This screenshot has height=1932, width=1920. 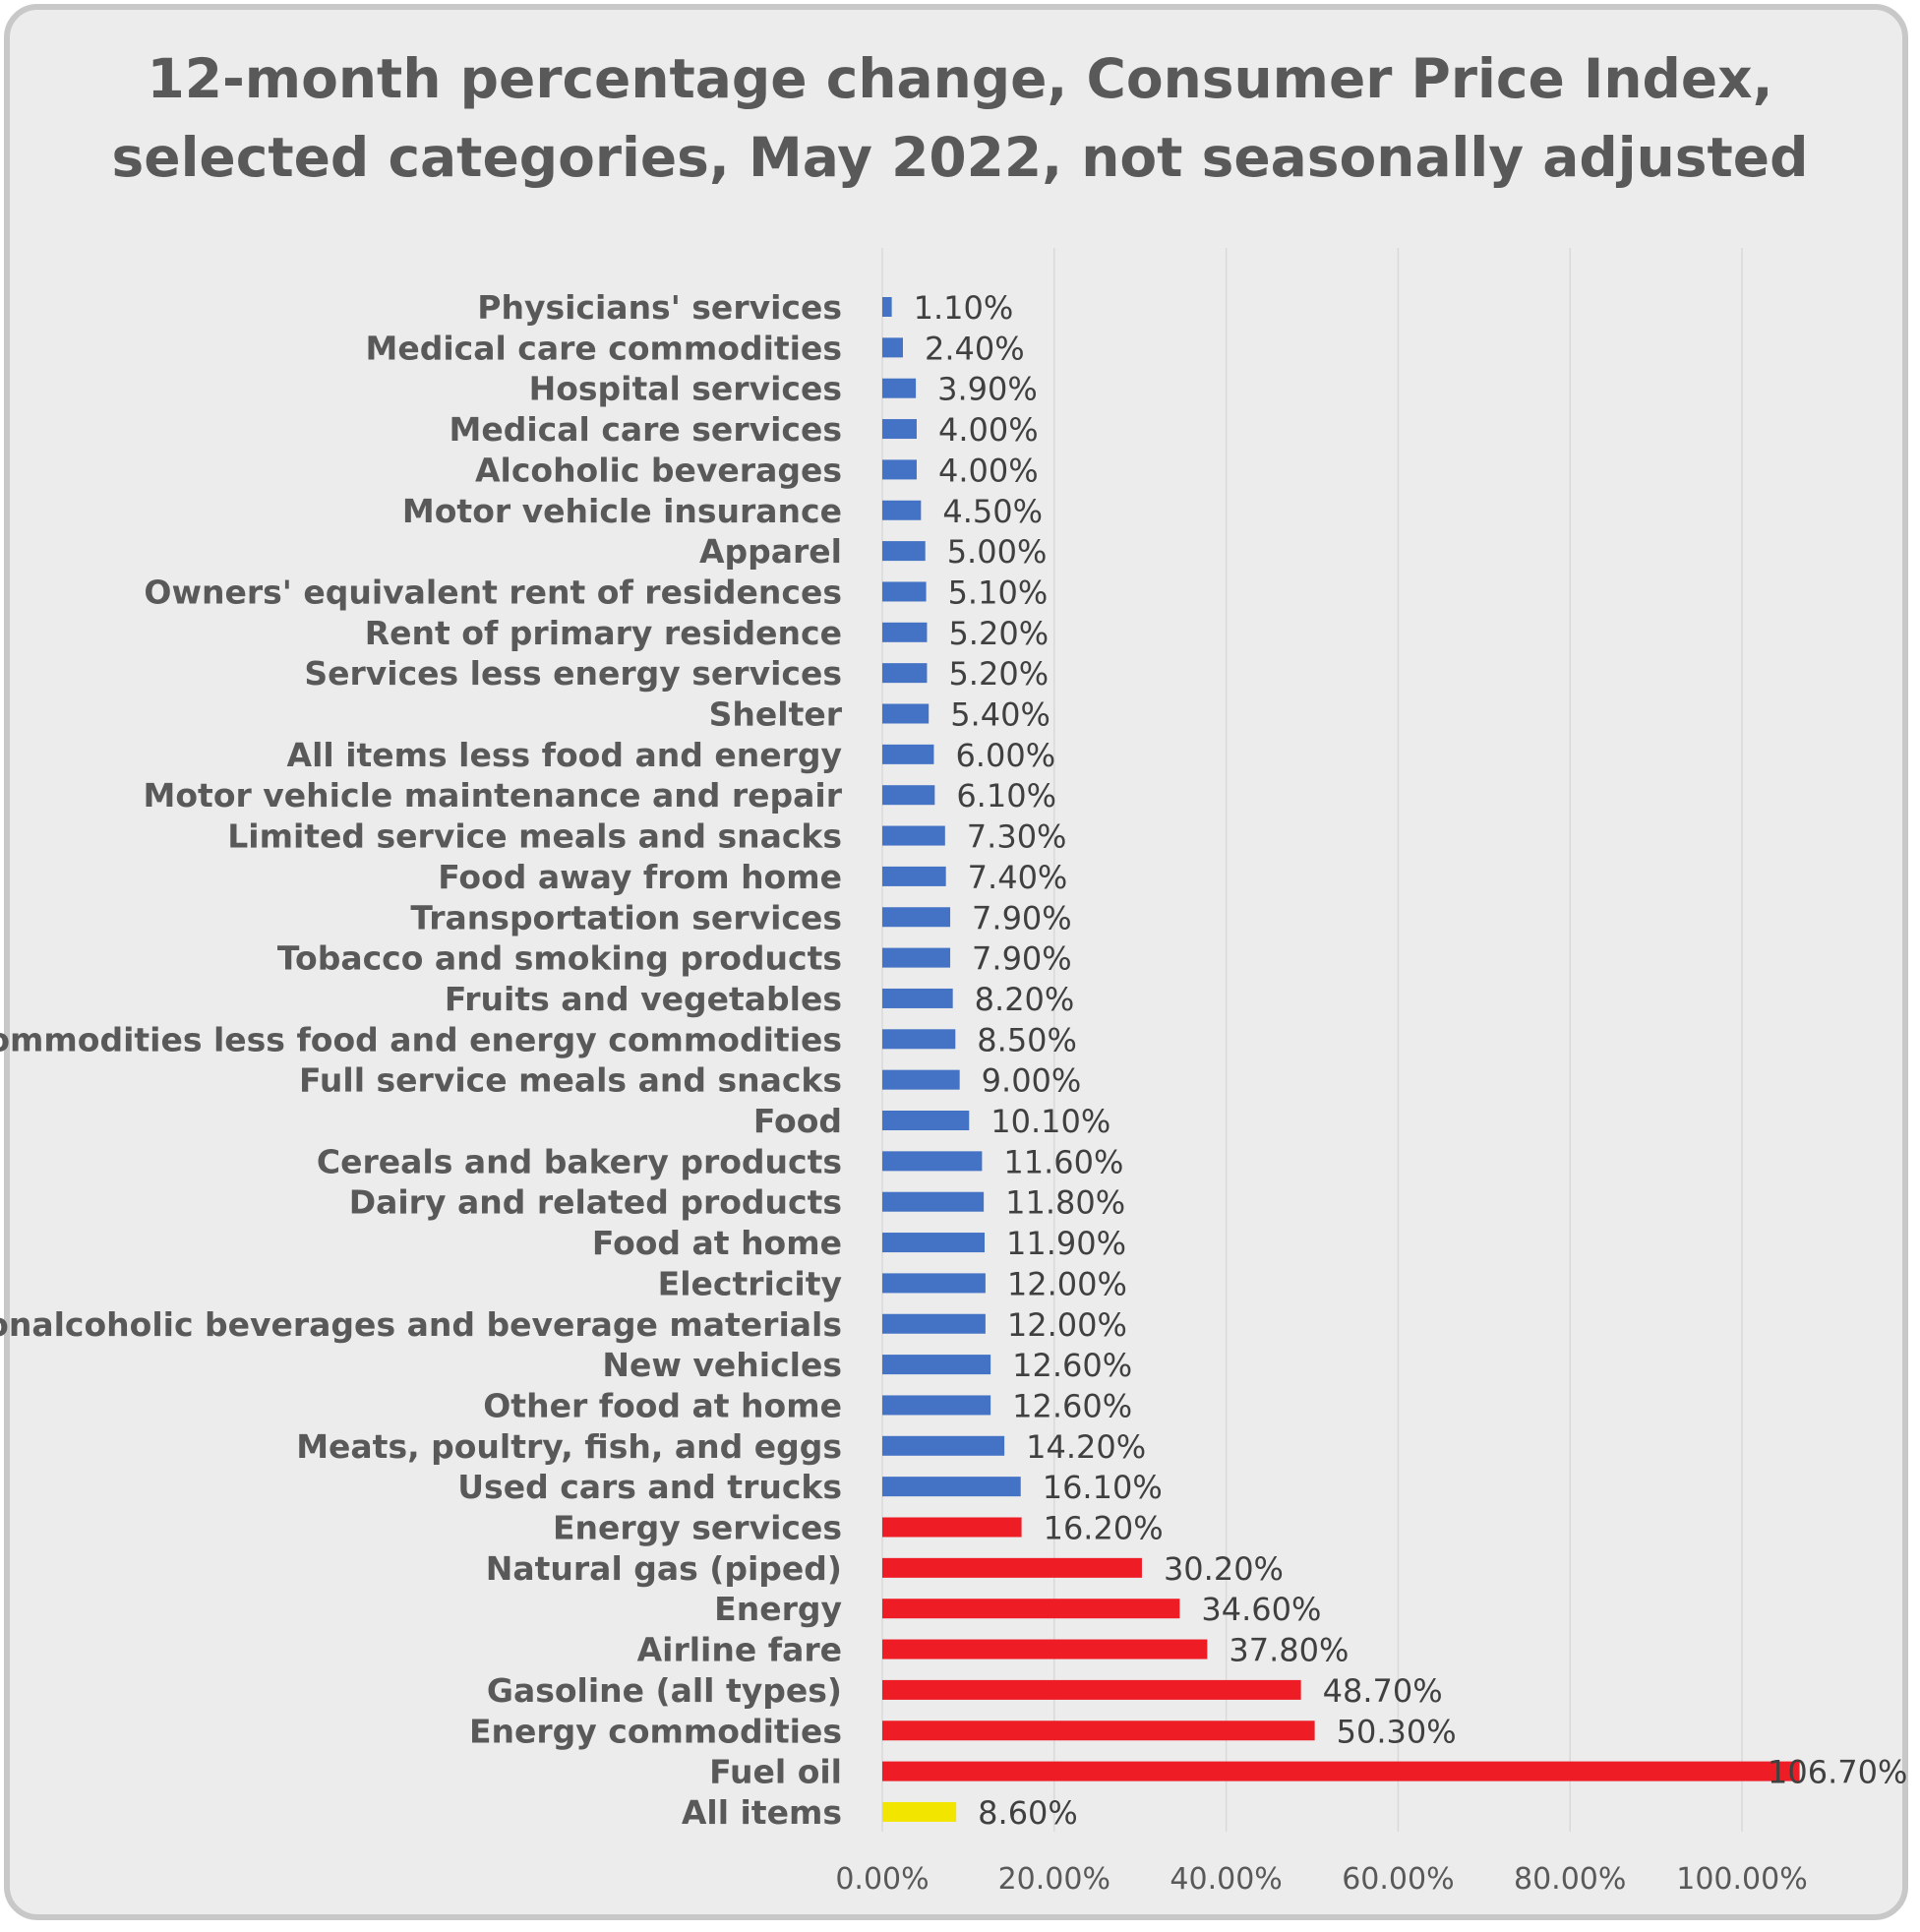 What do you see at coordinates (1261, 1610) in the screenshot?
I see `data-label: 34.60%` at bounding box center [1261, 1610].